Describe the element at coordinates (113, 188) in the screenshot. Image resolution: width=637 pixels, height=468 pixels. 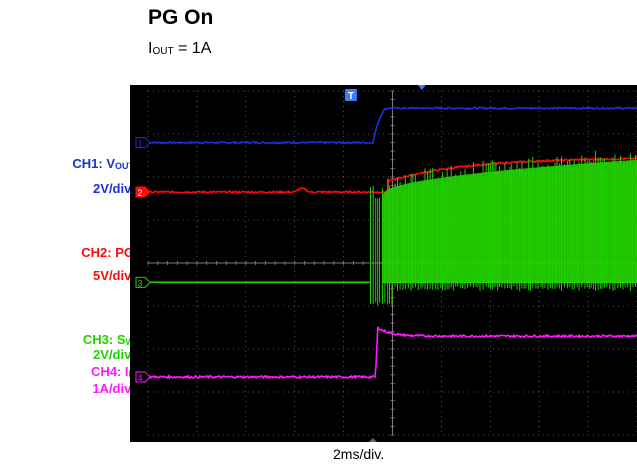
I see `ch1-scale: 2V/div.` at that location.